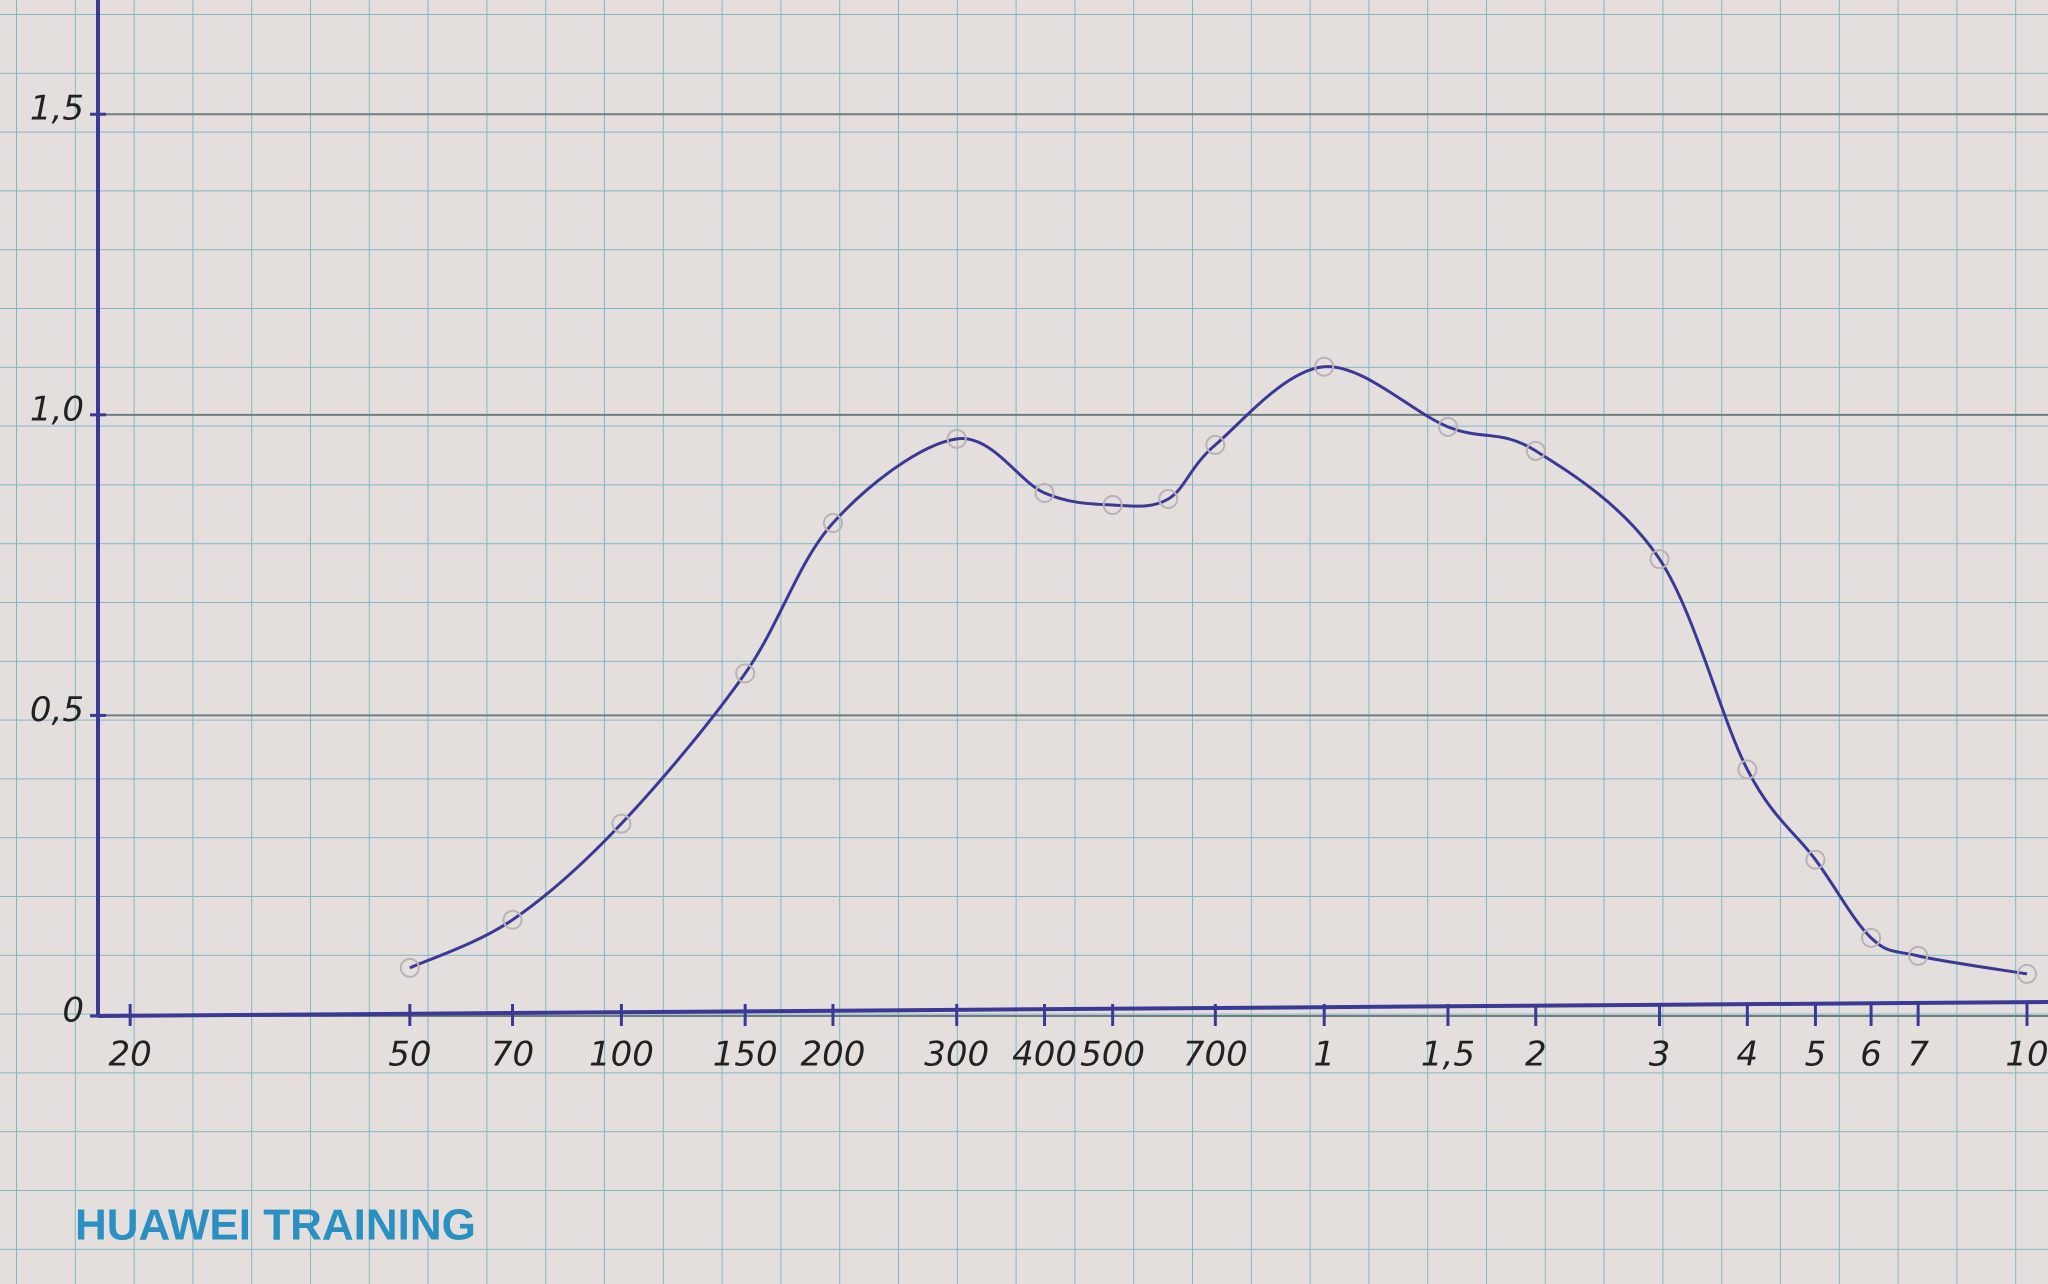 Image resolution: width=2048 pixels, height=1284 pixels. I want to click on x-tick-label: 3, so click(1660, 1055).